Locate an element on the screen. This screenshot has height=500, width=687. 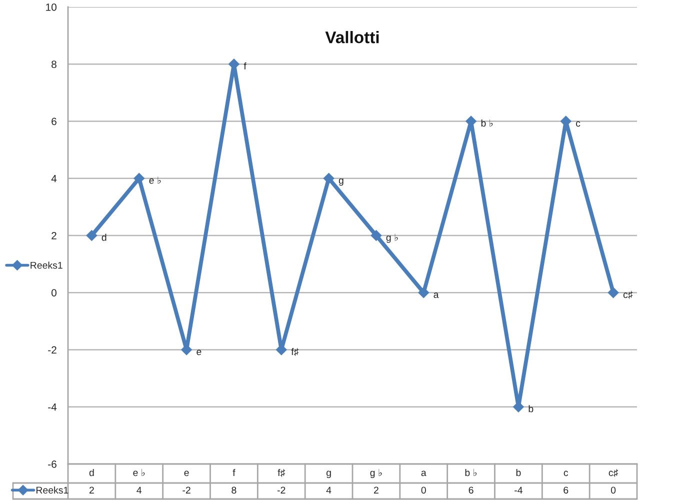
x-tick-label: b ♭ is located at coordinates (471, 472).